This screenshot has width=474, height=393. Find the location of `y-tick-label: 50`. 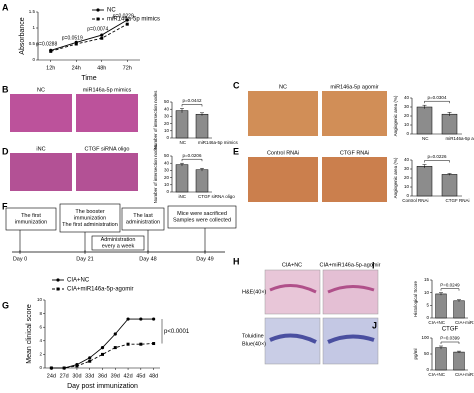

y-tick-label: 50 is located at coordinates (167, 101).